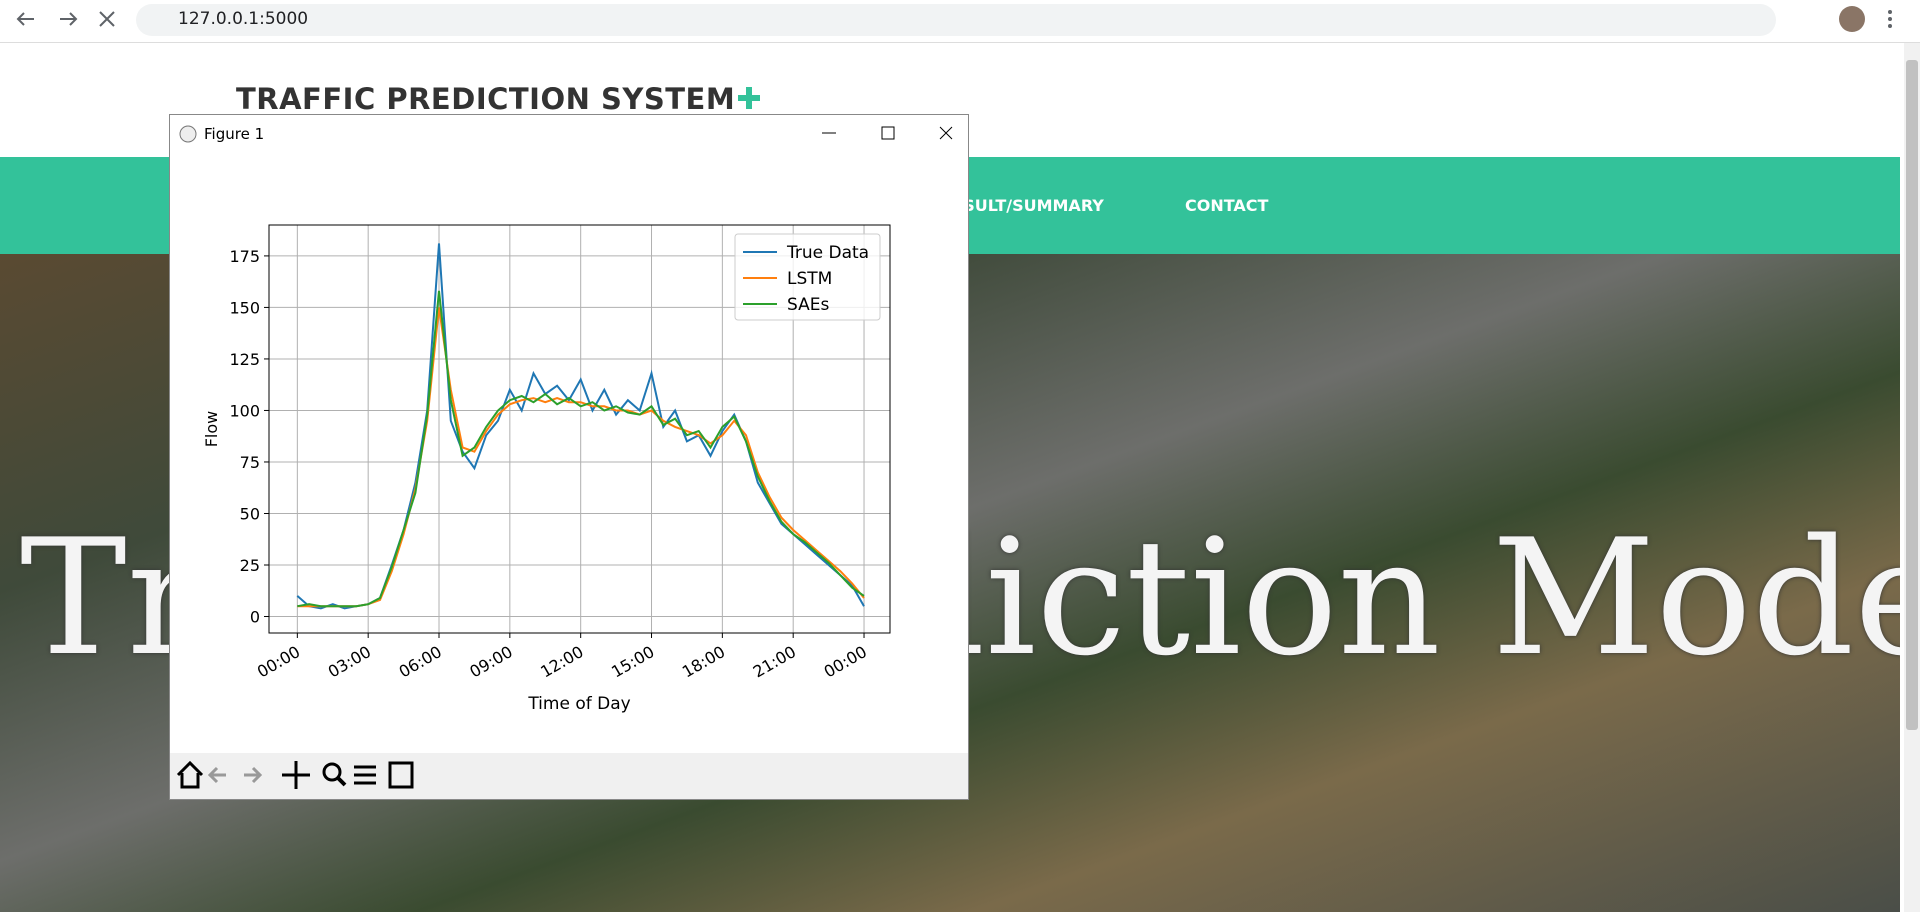 This screenshot has height=912, width=1920. Describe the element at coordinates (244, 307) in the screenshot. I see `y-tick-label: 150` at that location.